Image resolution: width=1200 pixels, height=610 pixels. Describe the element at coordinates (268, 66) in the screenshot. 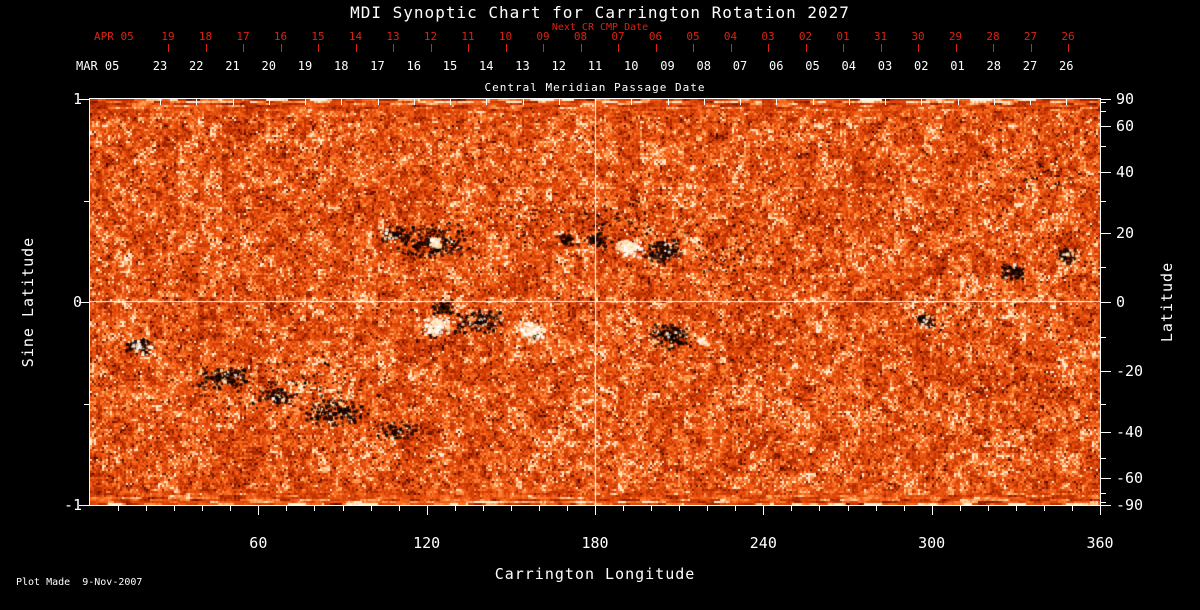

I see `cmp-date-white: 20` at that location.